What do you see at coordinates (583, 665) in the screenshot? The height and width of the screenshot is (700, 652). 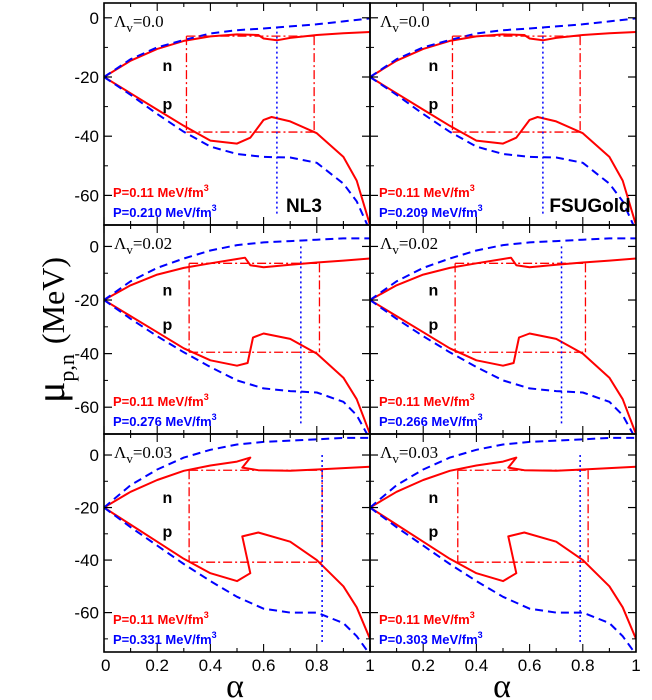 I see `x-tick-label: 0.8` at bounding box center [583, 665].